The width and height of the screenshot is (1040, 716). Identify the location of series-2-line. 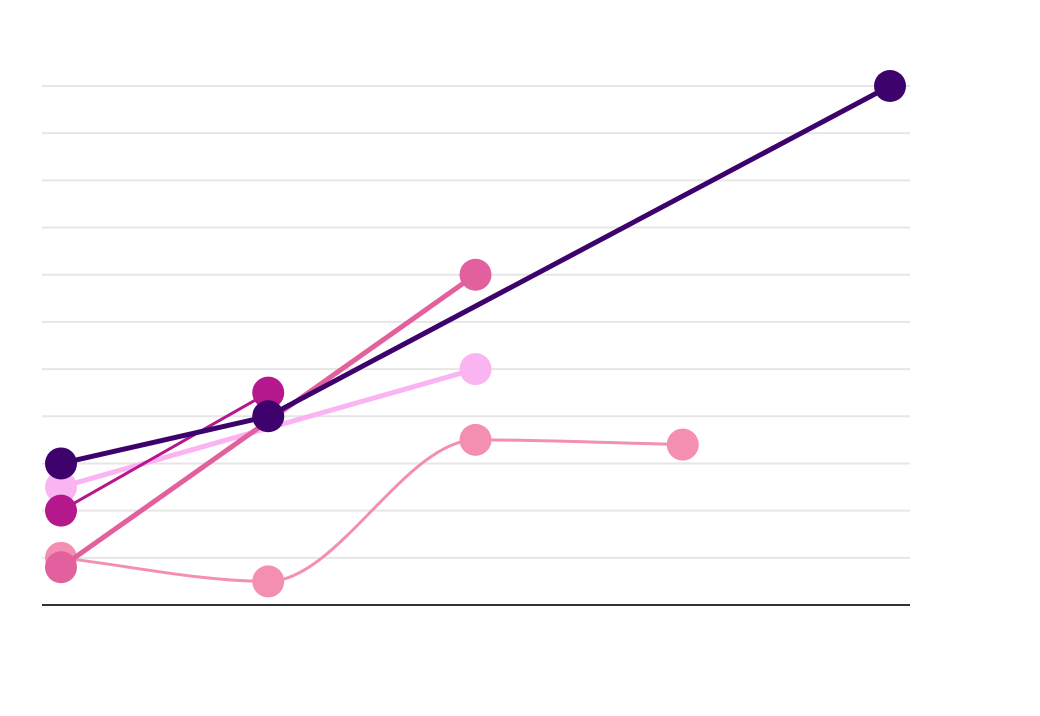
(164, 452).